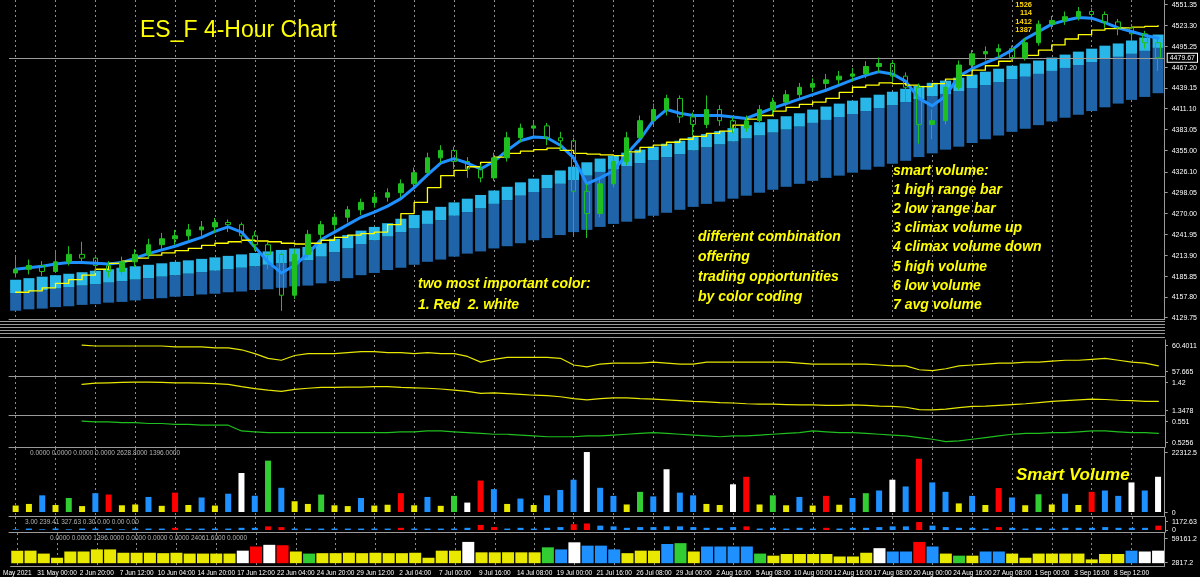 This screenshot has height=577, width=1200. Describe the element at coordinates (967, 236) in the screenshot. I see `annotation: smart volume: 1 high range bar 2 low range bar 3 climax volume up 4 climax volume down 5 high volume 6 low volume 7 avg volume` at that location.